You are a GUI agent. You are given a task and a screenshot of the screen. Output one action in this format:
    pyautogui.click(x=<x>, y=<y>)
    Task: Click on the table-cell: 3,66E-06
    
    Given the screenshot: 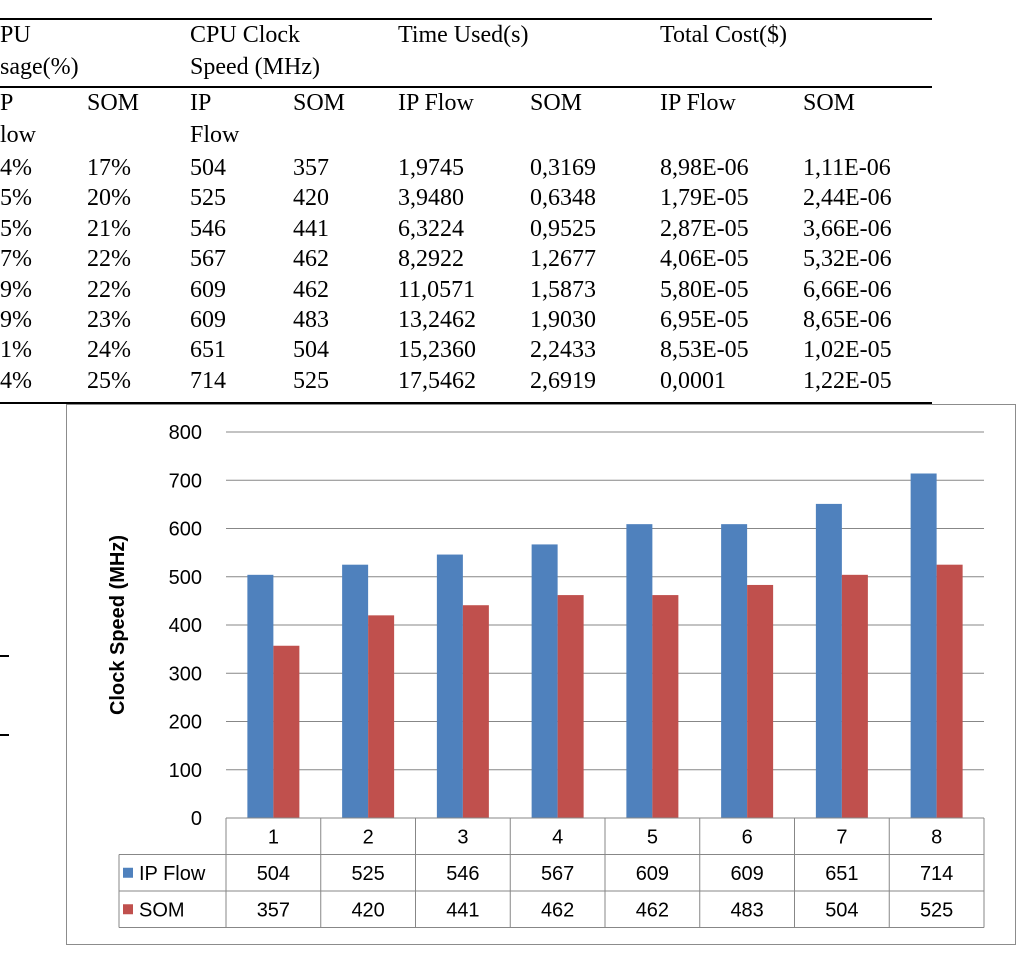 What is the action you would take?
    pyautogui.click(x=847, y=228)
    